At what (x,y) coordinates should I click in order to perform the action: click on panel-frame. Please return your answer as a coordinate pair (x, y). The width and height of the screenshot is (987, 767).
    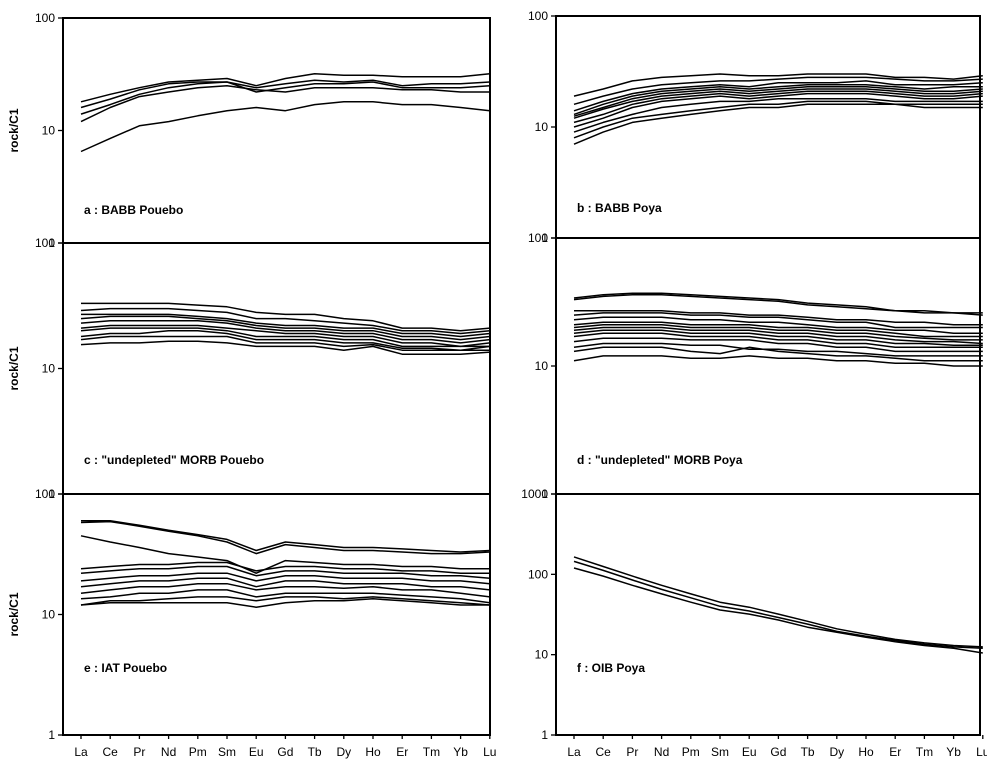
    Looking at the image, I should click on (276, 614).